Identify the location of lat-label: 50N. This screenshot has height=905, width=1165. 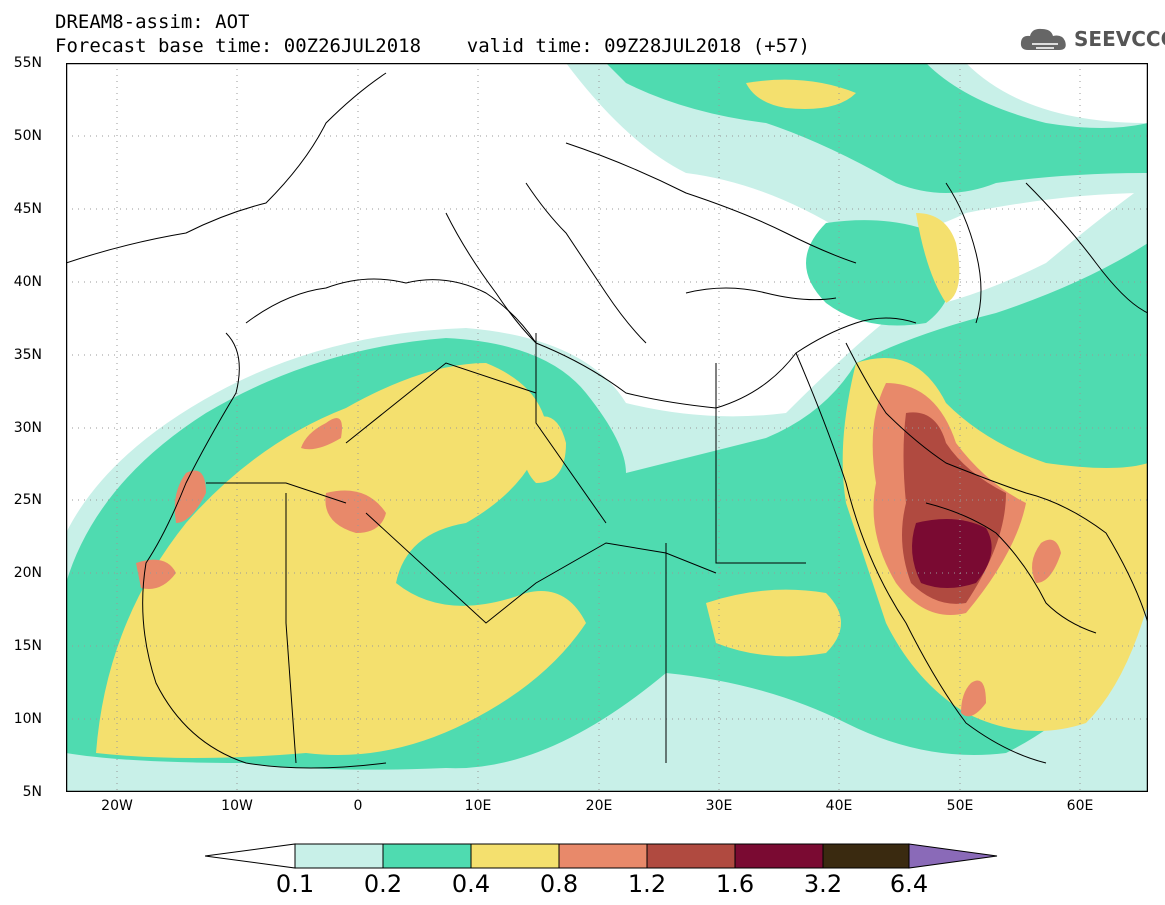
(27, 136).